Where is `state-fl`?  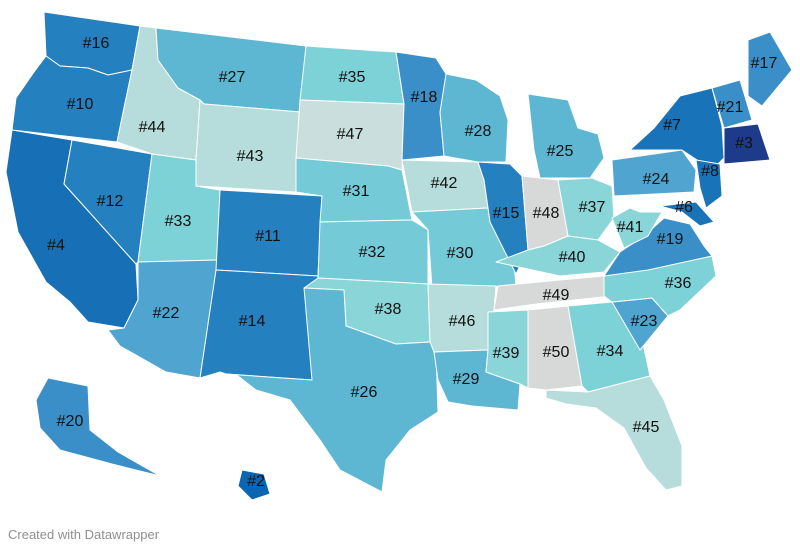 state-fl is located at coordinates (614, 433).